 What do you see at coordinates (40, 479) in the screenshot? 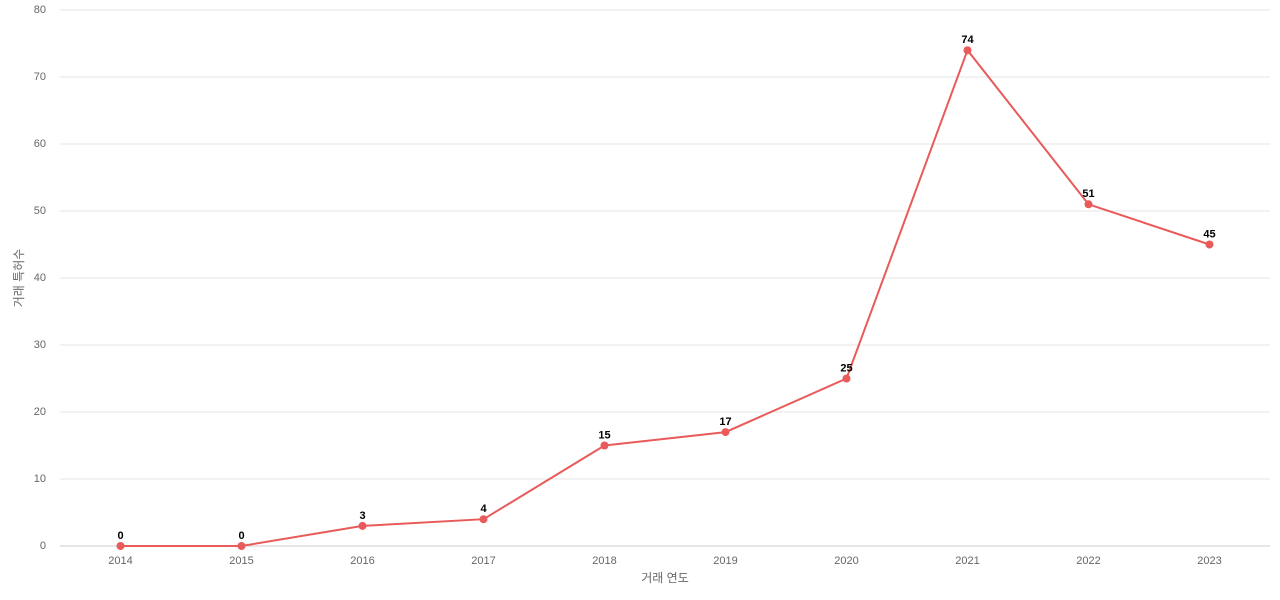
I see `y-tick-label: 10` at bounding box center [40, 479].